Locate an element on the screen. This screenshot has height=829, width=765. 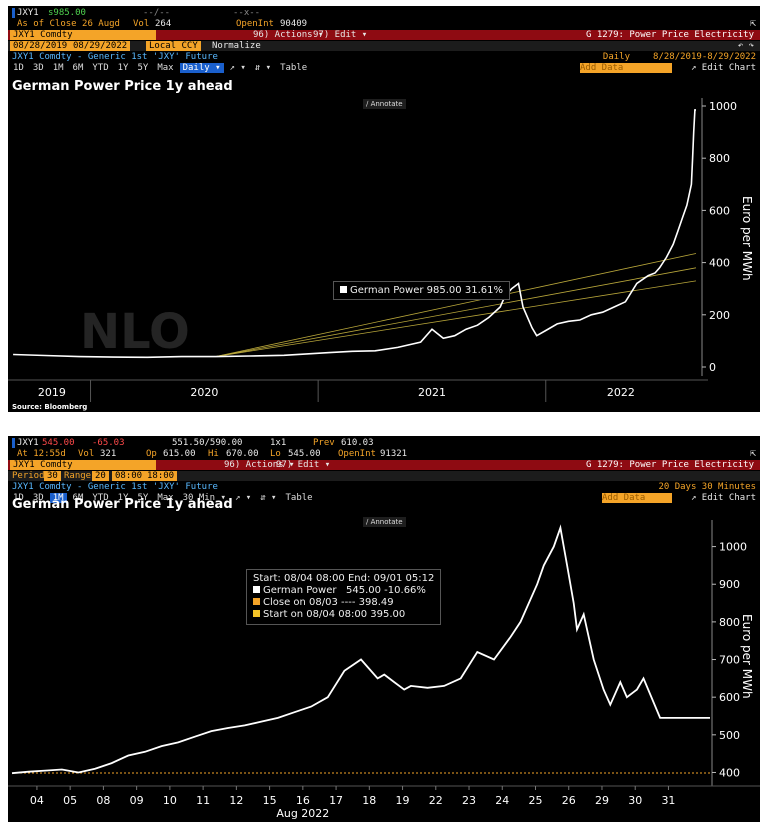
legend-swatch-close is located at coordinates (256, 601).